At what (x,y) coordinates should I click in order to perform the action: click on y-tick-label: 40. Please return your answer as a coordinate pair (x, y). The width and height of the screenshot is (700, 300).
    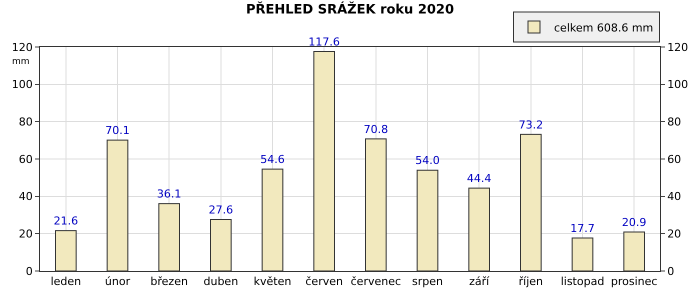
    Looking at the image, I should click on (25, 197).